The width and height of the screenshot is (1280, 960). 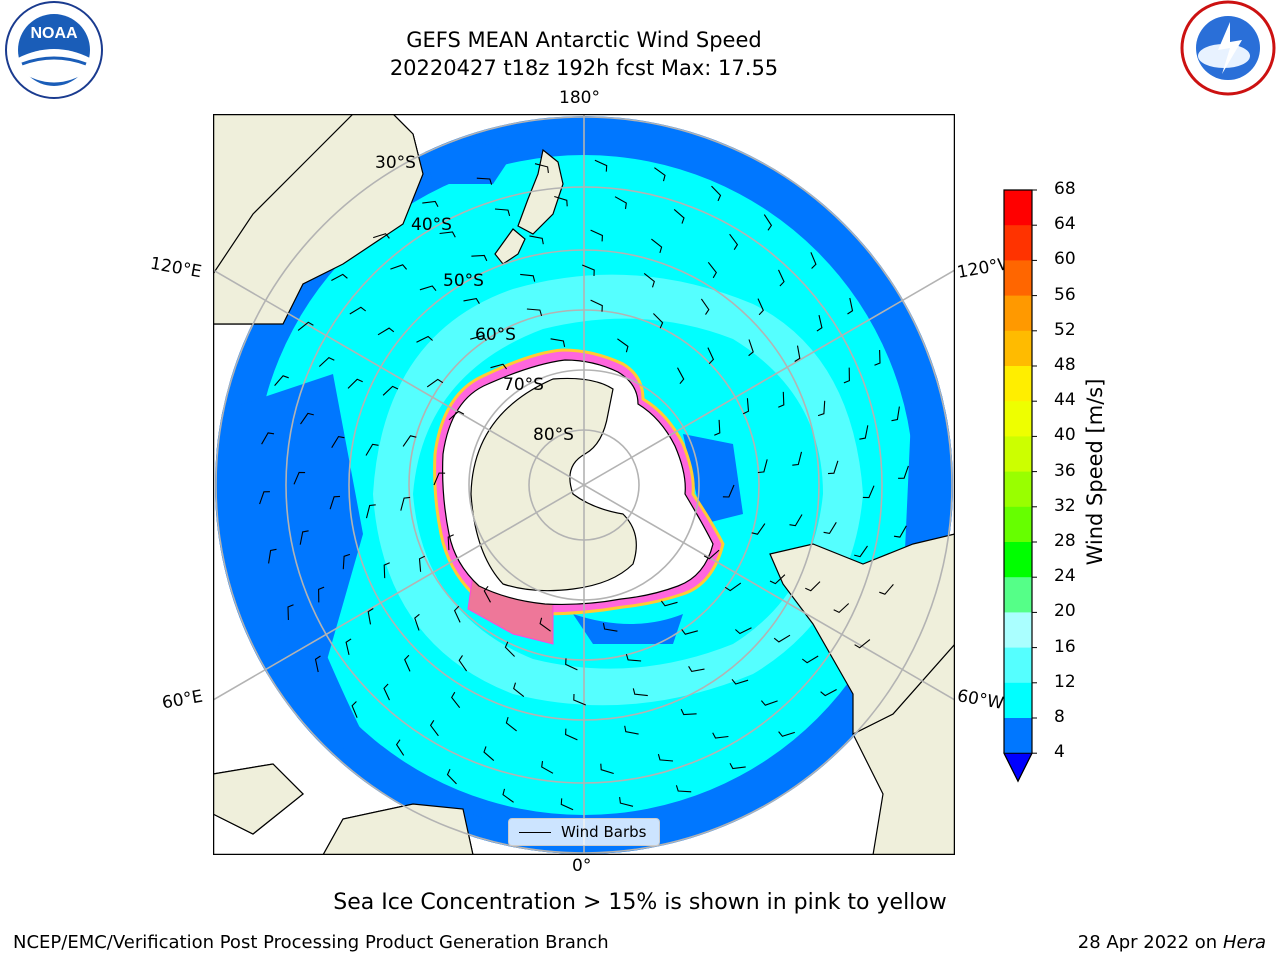 I want to click on nws-logo-icon, so click(x=1228, y=48).